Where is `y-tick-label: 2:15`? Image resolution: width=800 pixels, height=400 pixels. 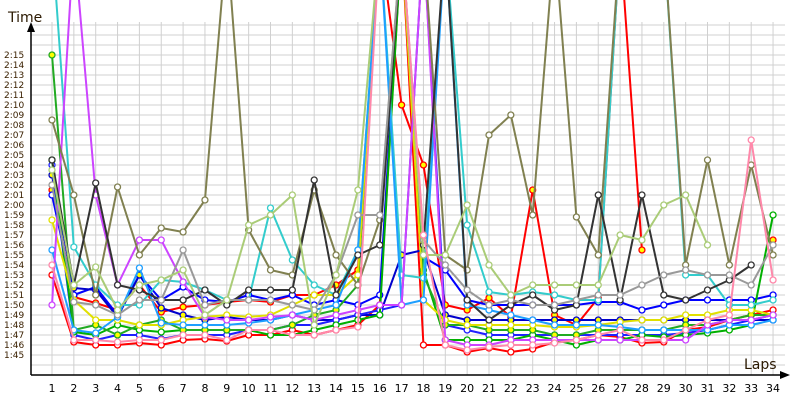 y-tick-label: 2:15 is located at coordinates (14, 56).